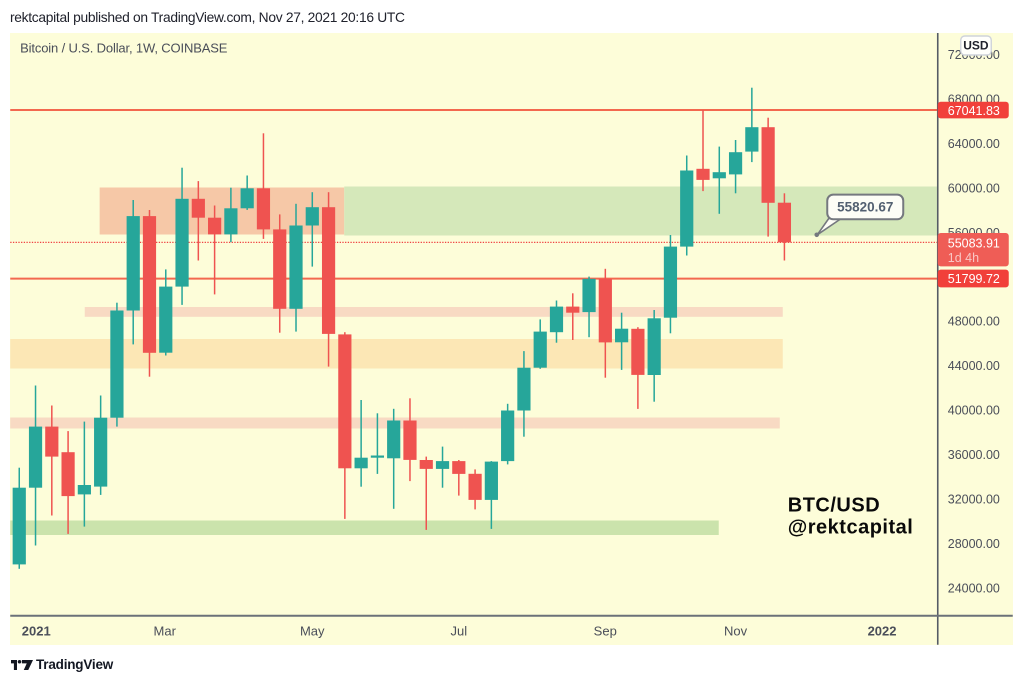 The image size is (1024, 684). Describe the element at coordinates (736, 631) in the screenshot. I see `svg-text: Nov` at that location.